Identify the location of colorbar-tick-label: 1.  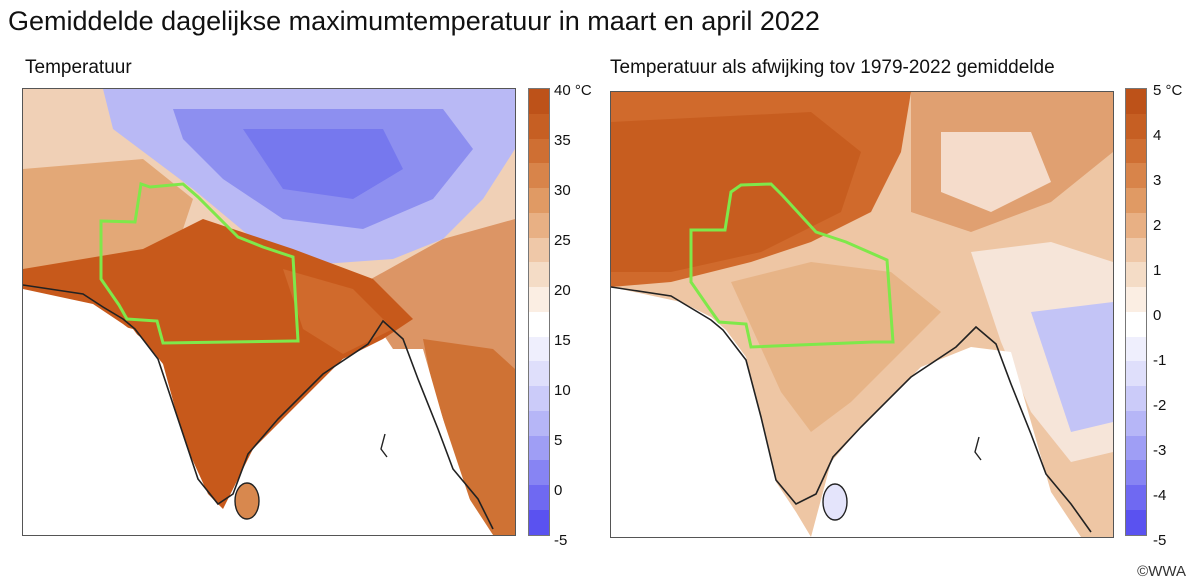
(1157, 270).